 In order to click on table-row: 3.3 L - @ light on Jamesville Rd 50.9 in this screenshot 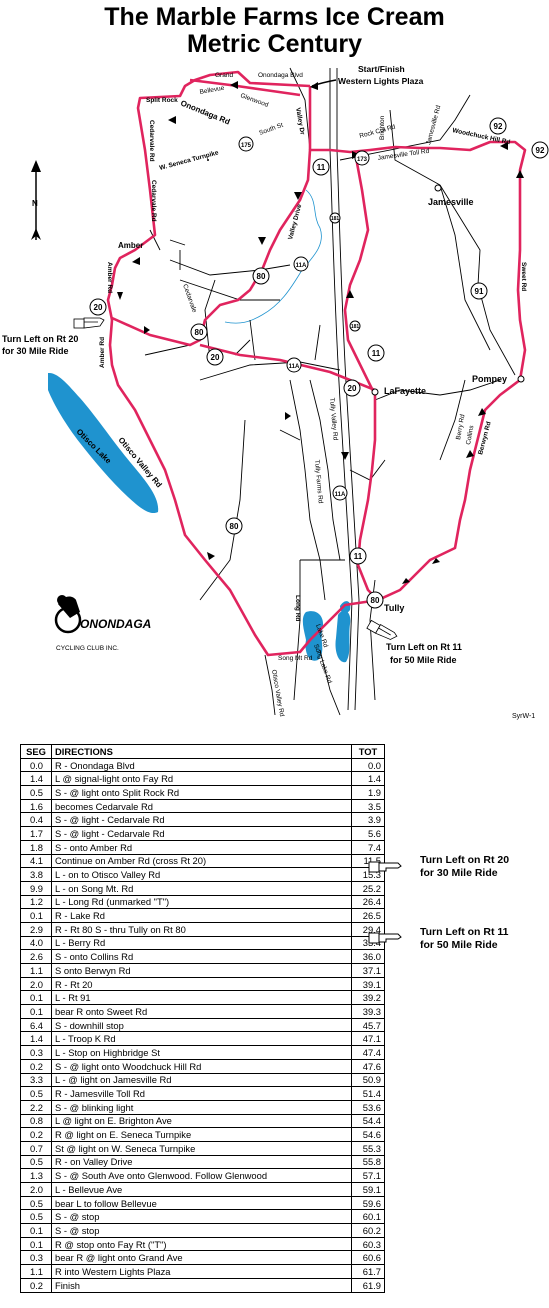, I will do `click(202, 1080)`.